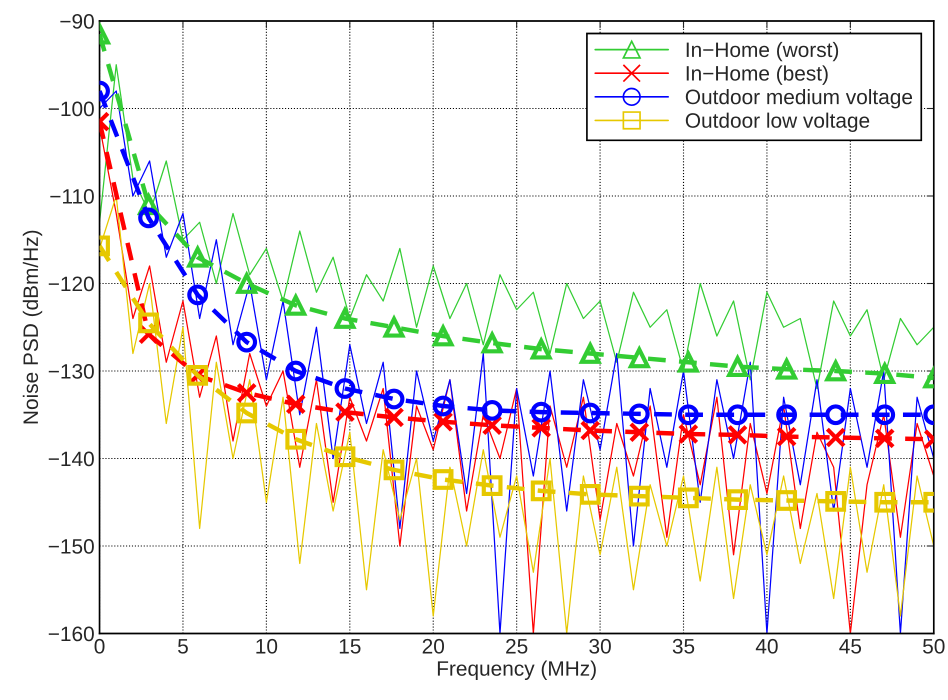 This screenshot has height=700, width=948. Describe the element at coordinates (683, 646) in the screenshot. I see `x-tick-label: 35` at that location.